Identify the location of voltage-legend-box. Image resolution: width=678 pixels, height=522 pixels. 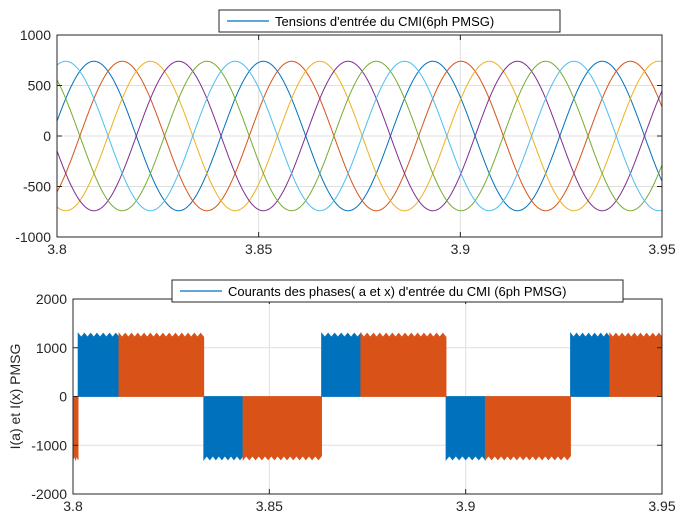
(389, 21).